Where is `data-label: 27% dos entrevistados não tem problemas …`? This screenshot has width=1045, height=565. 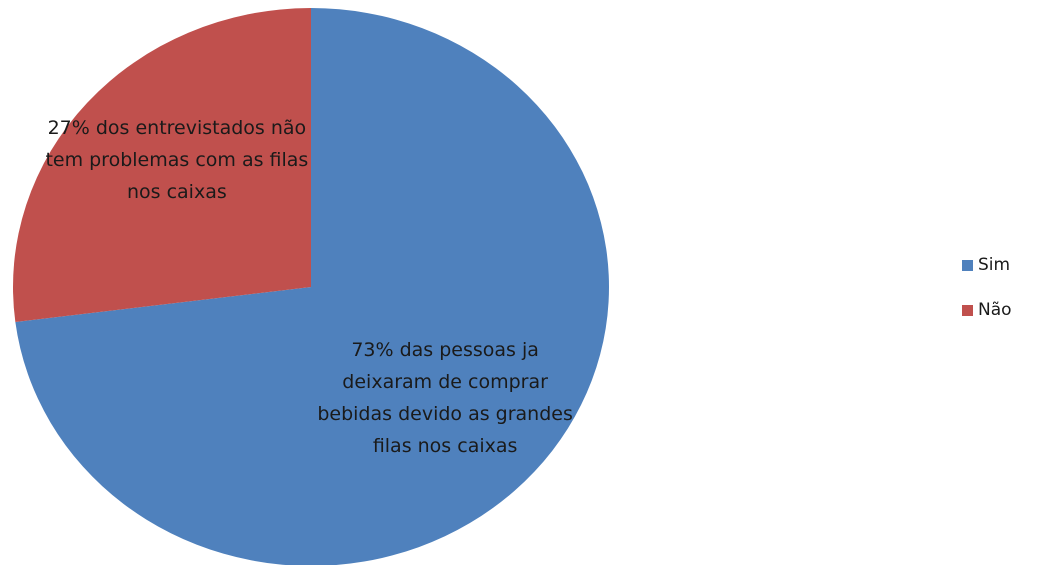
data-label: 27% dos entrevistados não tem problemas … is located at coordinates (177, 160).